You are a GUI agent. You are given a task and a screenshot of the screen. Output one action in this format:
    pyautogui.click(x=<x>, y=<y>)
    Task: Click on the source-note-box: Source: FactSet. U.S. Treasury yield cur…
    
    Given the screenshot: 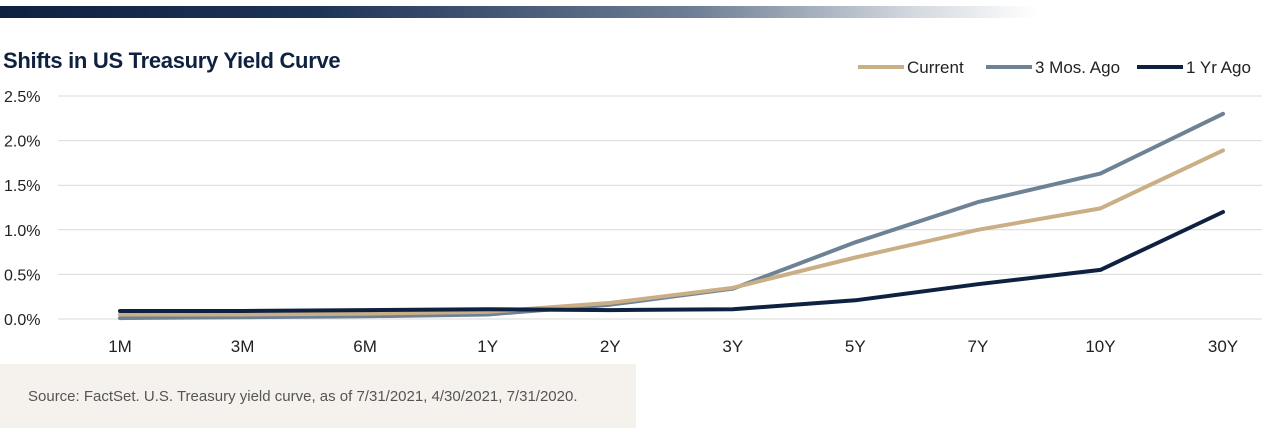 What is the action you would take?
    pyautogui.click(x=318, y=396)
    